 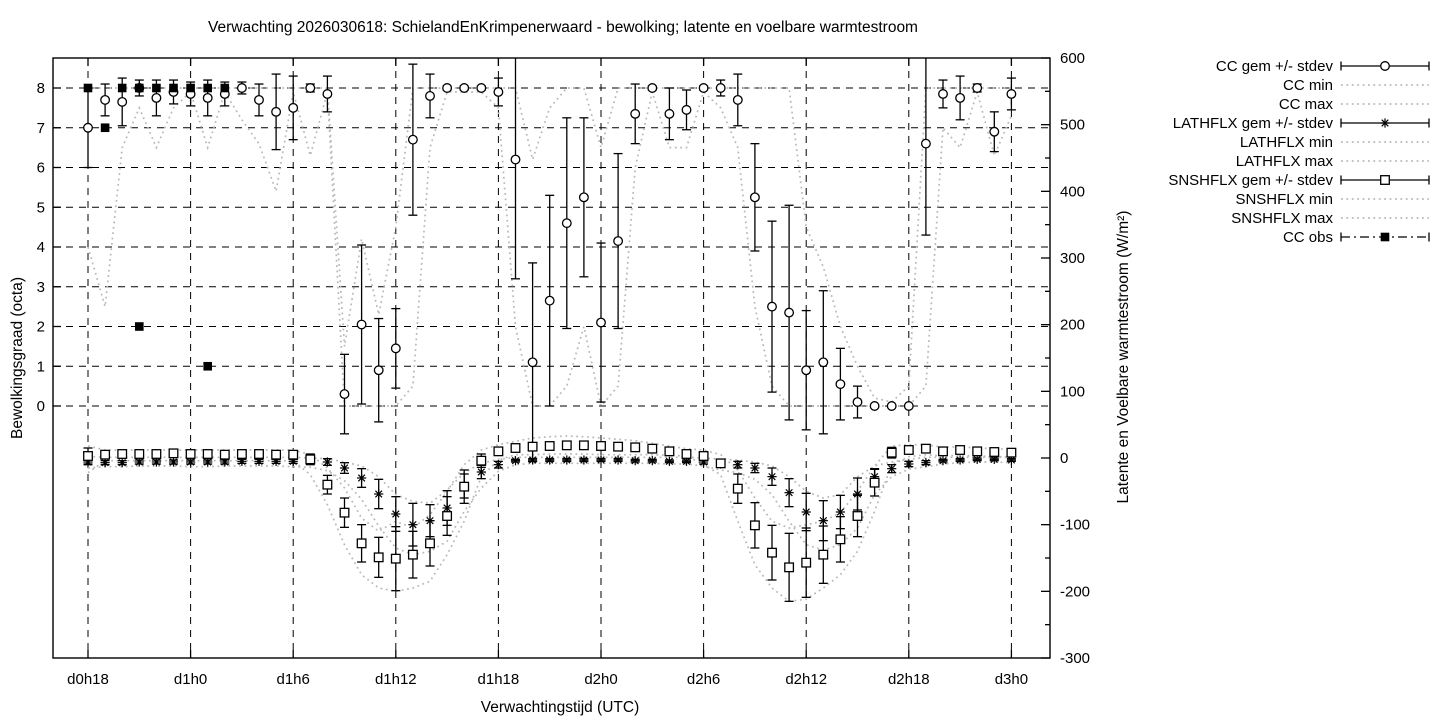 I want to click on y-left-axis-title: Bewolkingsgraad (octa), so click(x=17, y=358).